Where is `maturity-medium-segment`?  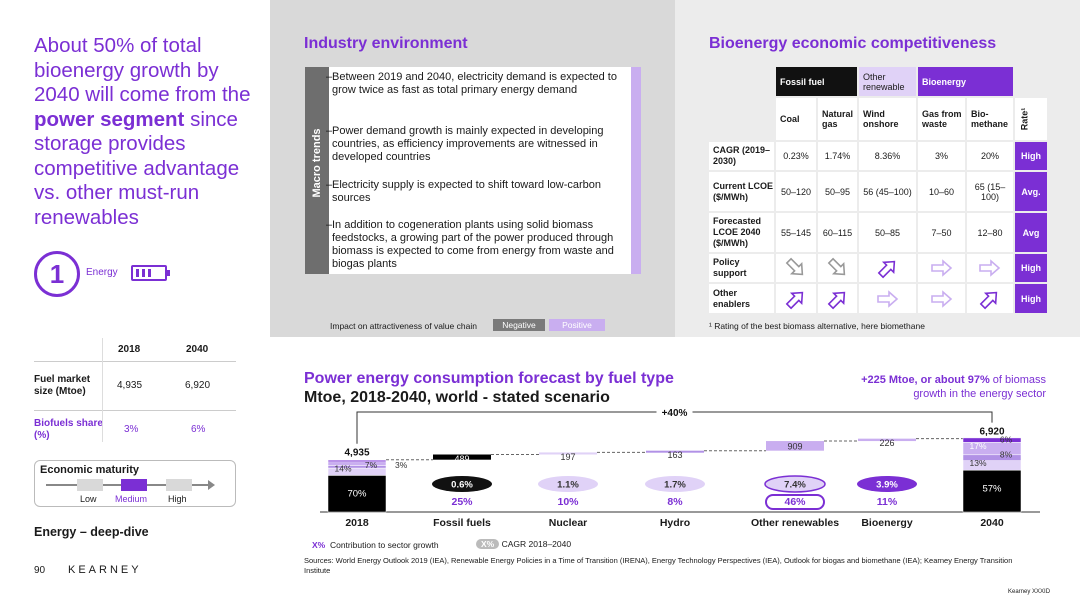
maturity-medium-segment is located at coordinates (134, 485).